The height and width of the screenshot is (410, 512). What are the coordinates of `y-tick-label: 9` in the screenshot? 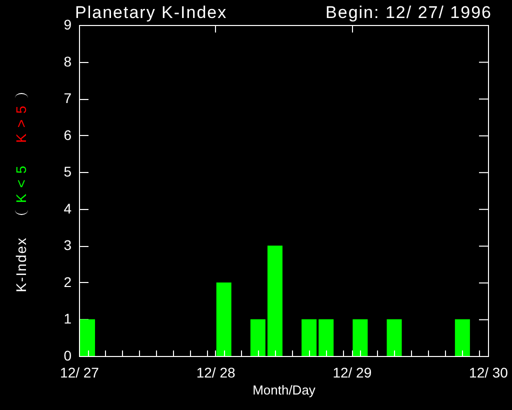 It's located at (68, 24).